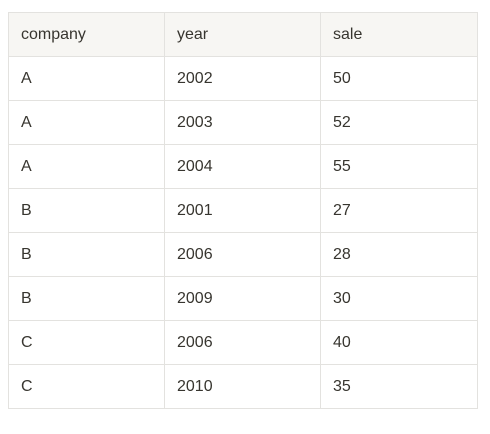  I want to click on table-row: A 2004 55, so click(243, 166).